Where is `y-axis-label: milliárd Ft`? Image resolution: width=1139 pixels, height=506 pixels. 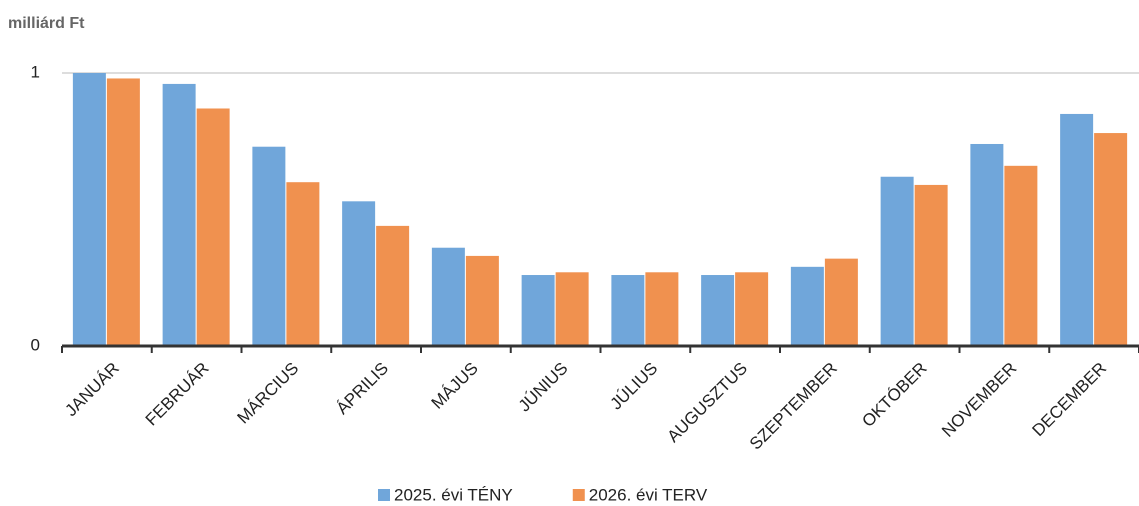
y-axis-label: milliárd Ft is located at coordinates (46, 23).